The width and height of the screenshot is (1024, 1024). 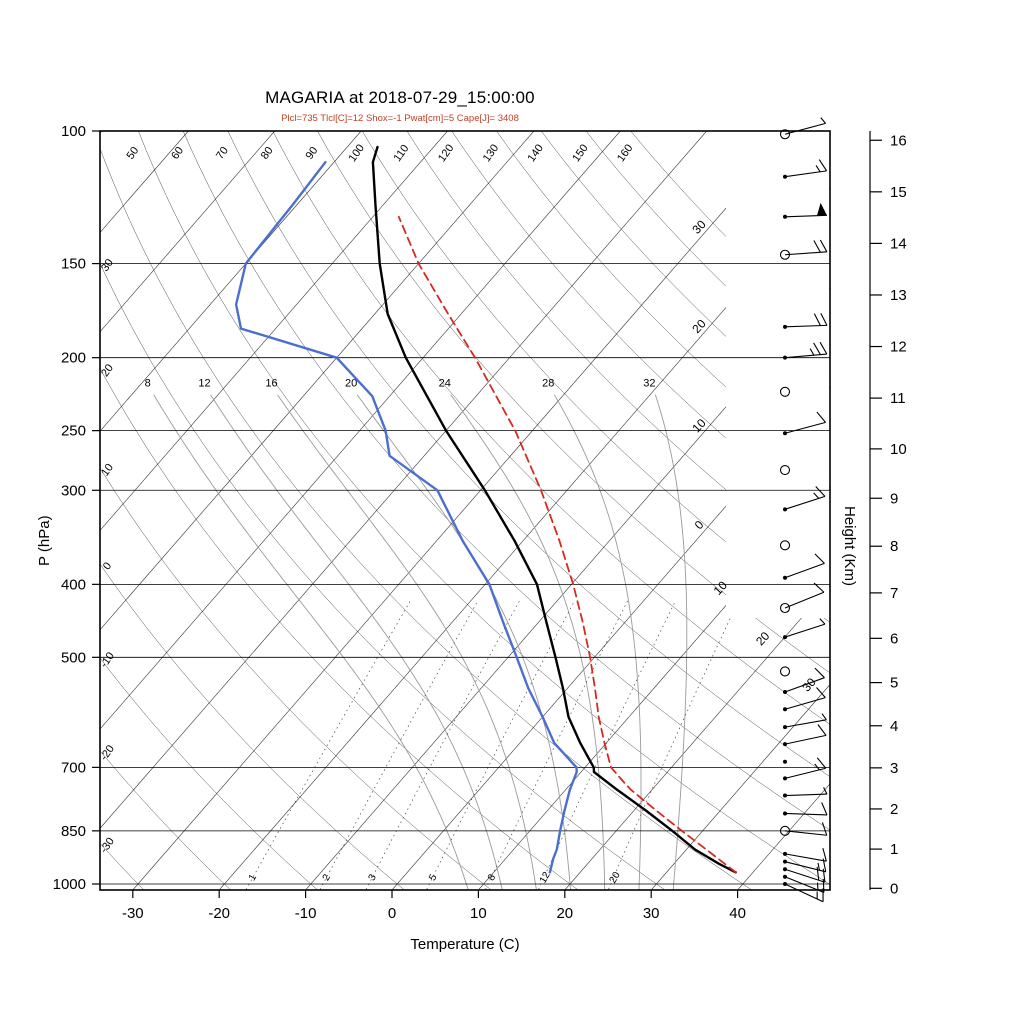 What do you see at coordinates (434, 906) in the screenshot?
I see `temperature-axis: -30 -20 -10 0 10 20 30 40` at bounding box center [434, 906].